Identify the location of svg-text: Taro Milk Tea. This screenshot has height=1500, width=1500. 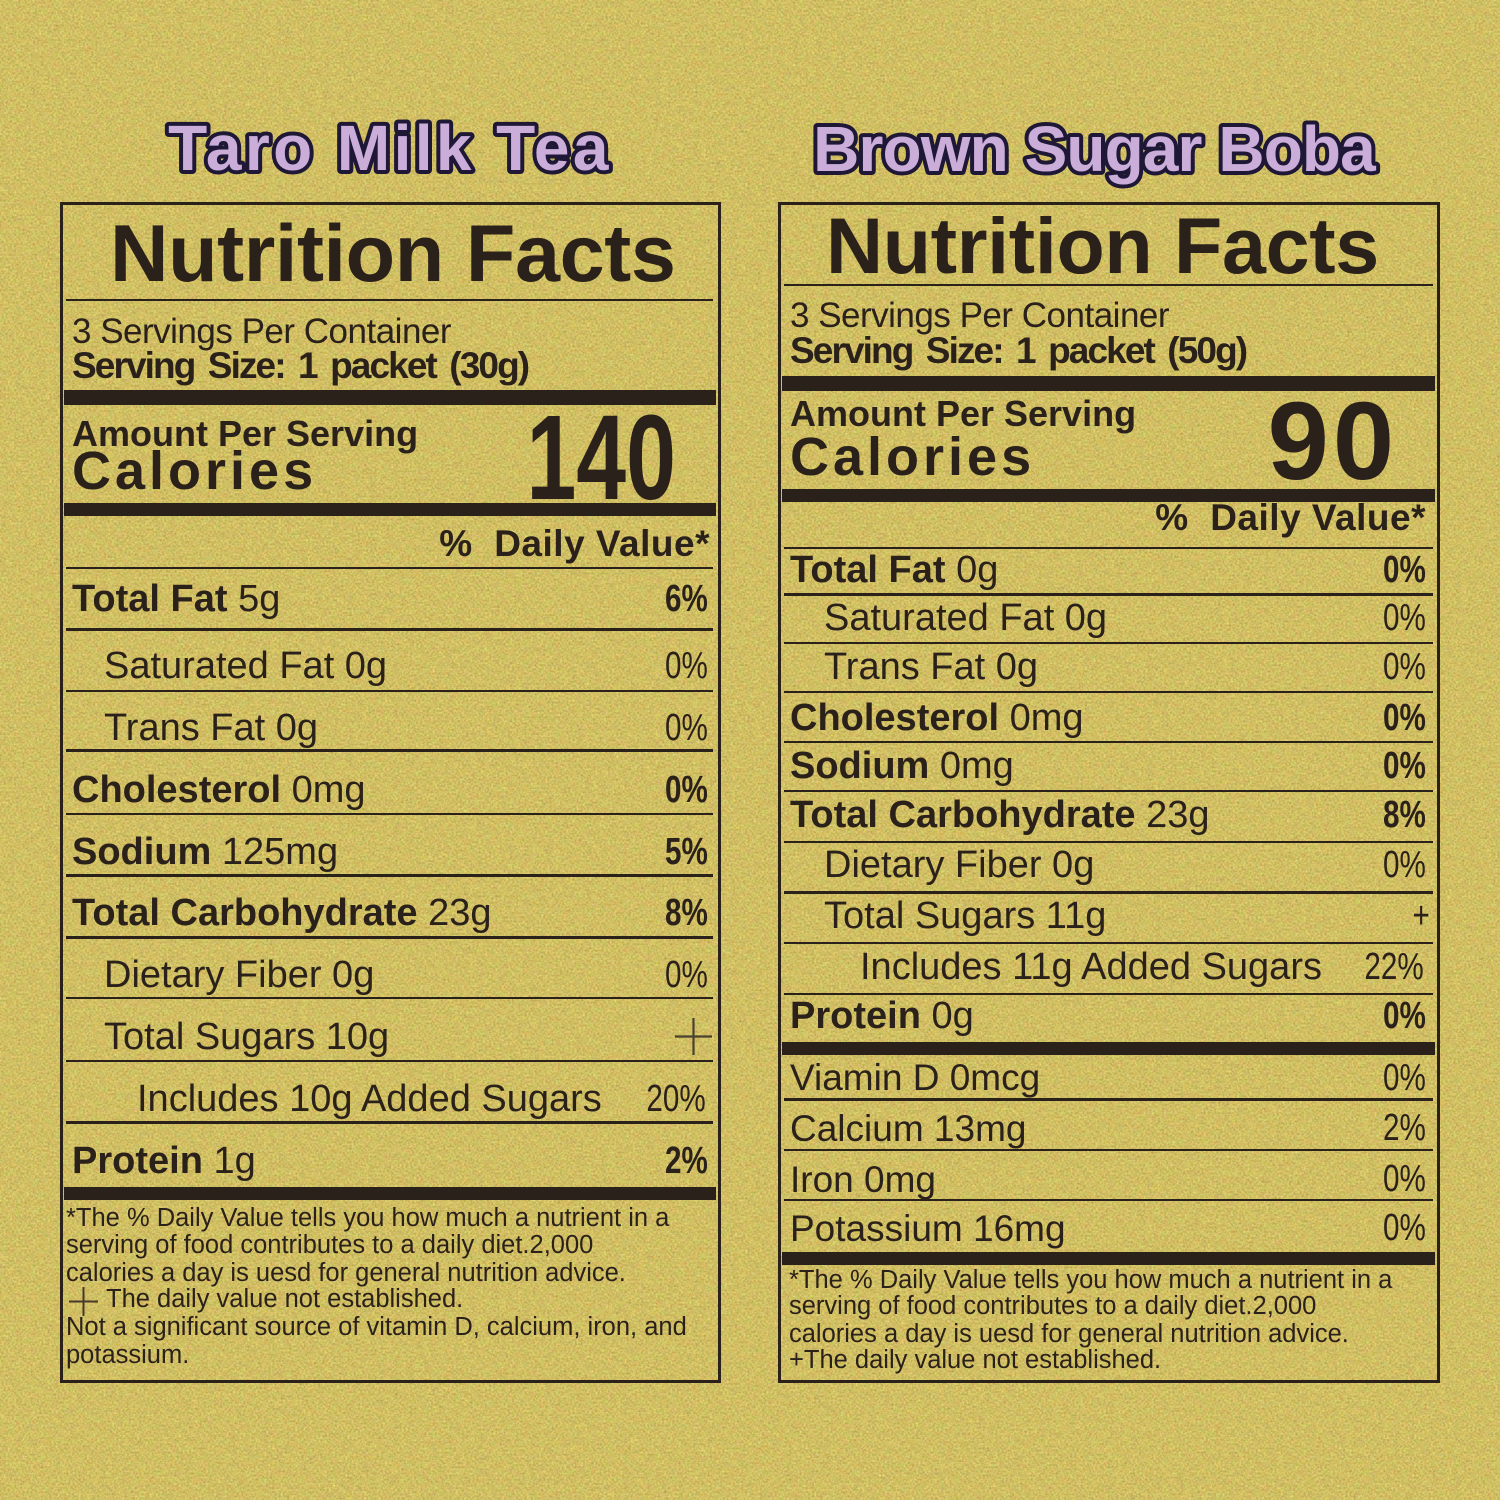
(390, 148).